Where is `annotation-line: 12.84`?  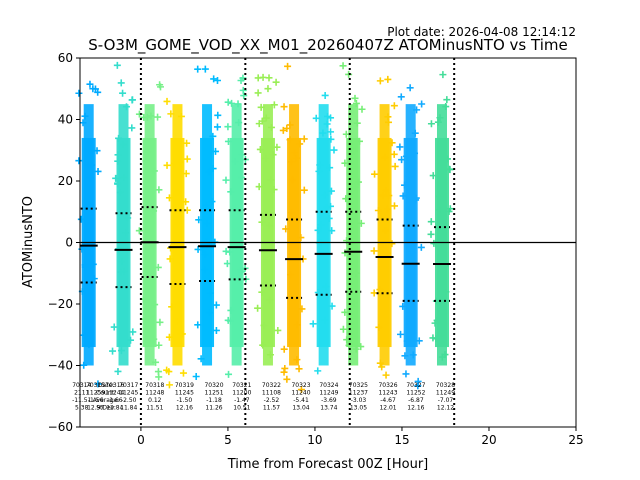 annotation-line: 12.84 is located at coordinates (114, 408).